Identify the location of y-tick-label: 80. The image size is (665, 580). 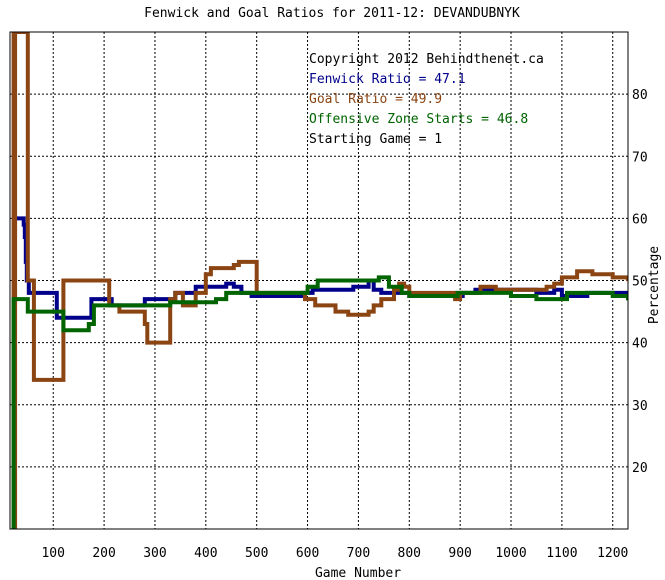
(640, 95).